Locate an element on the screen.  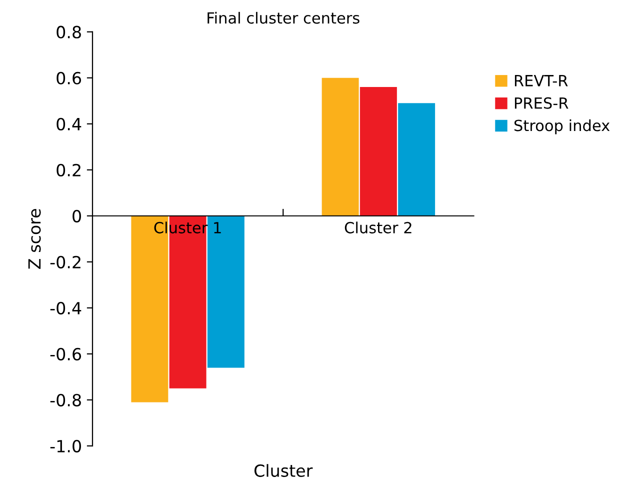
y-axis-title: Z score is located at coordinates (34, 239).